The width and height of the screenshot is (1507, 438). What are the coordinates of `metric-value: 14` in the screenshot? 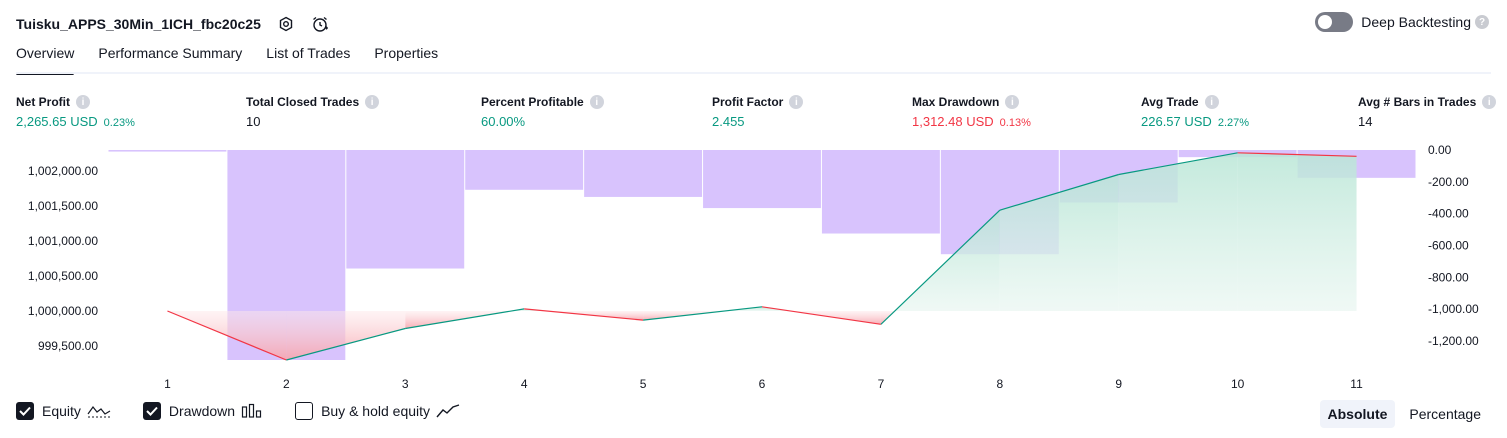 It's located at (1365, 121).